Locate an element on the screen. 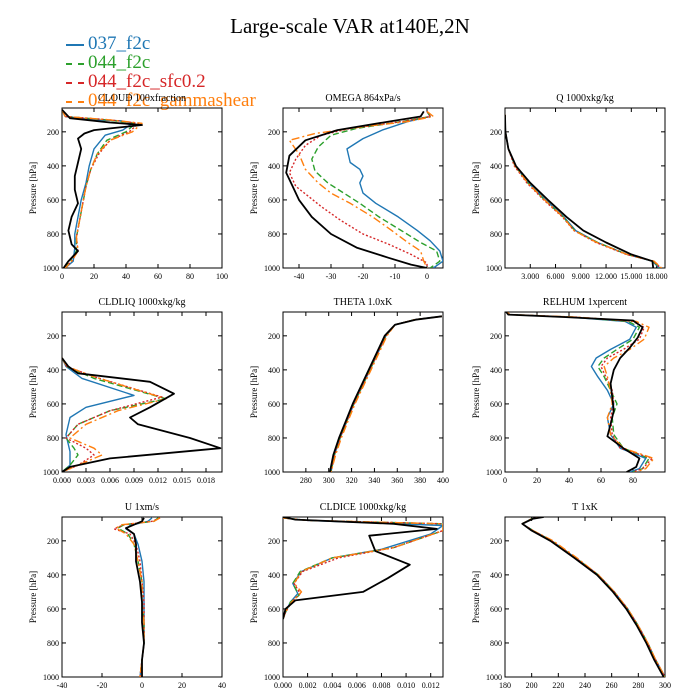  x-tick-label: 0.002 is located at coordinates (308, 685).